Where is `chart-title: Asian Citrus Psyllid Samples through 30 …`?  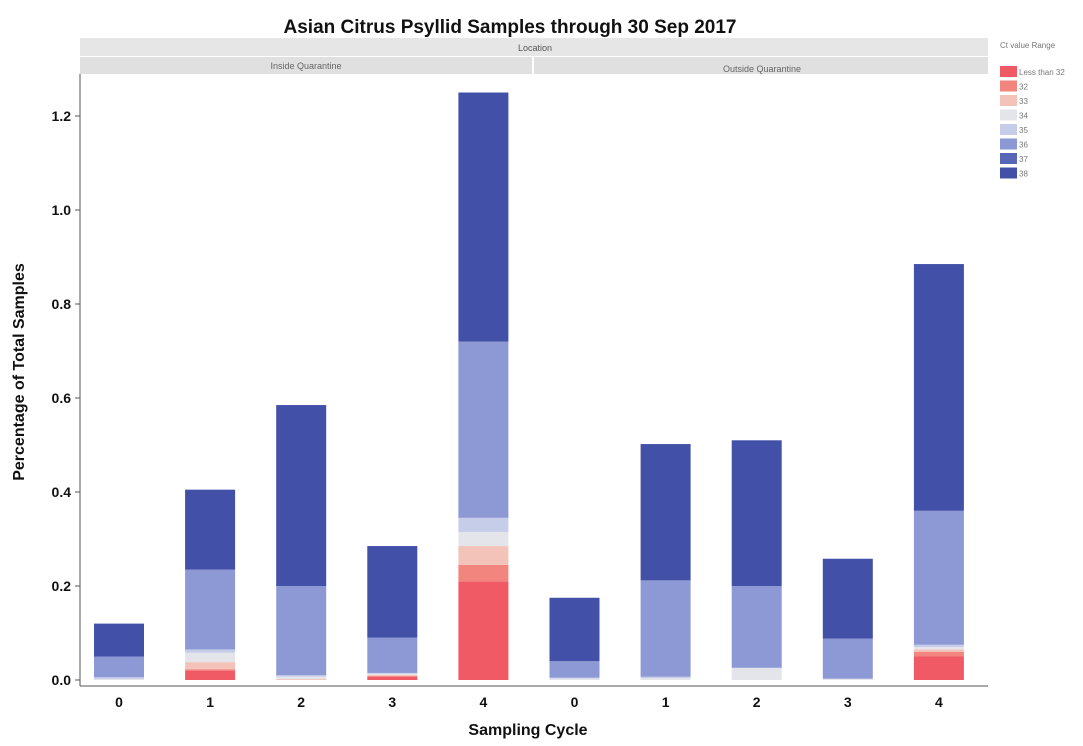
chart-title: Asian Citrus Psyllid Samples through 30 … is located at coordinates (510, 27).